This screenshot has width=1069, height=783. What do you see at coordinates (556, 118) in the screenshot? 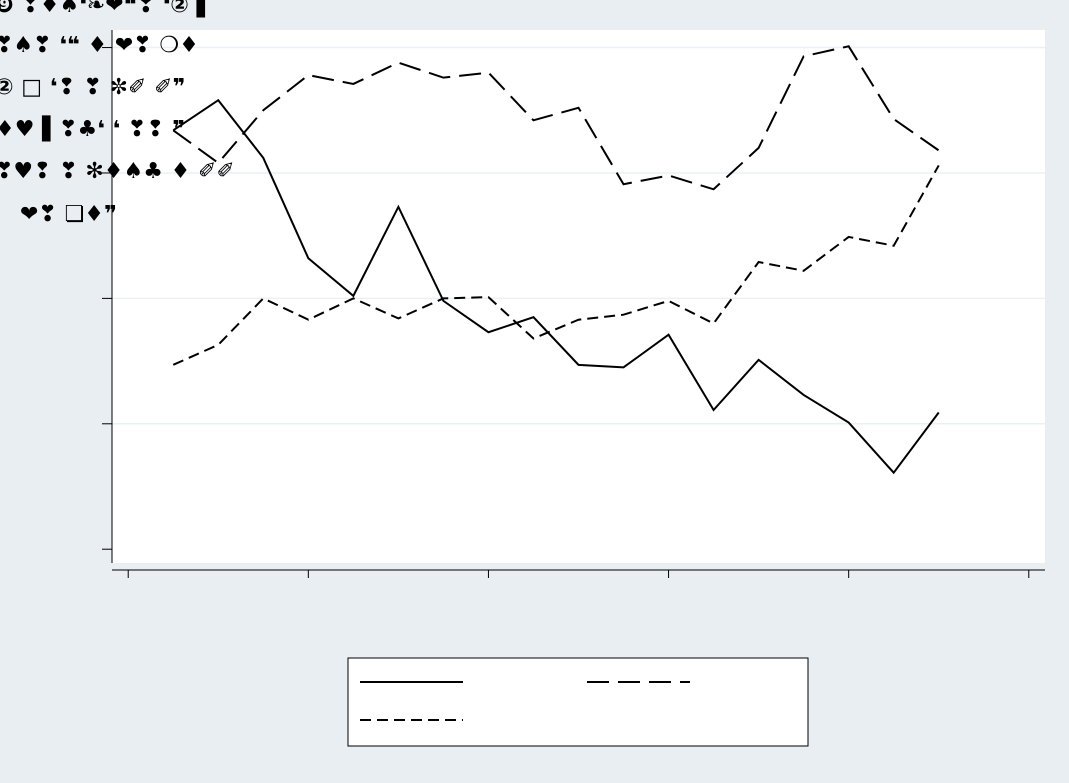
I see `series-line` at bounding box center [556, 118].